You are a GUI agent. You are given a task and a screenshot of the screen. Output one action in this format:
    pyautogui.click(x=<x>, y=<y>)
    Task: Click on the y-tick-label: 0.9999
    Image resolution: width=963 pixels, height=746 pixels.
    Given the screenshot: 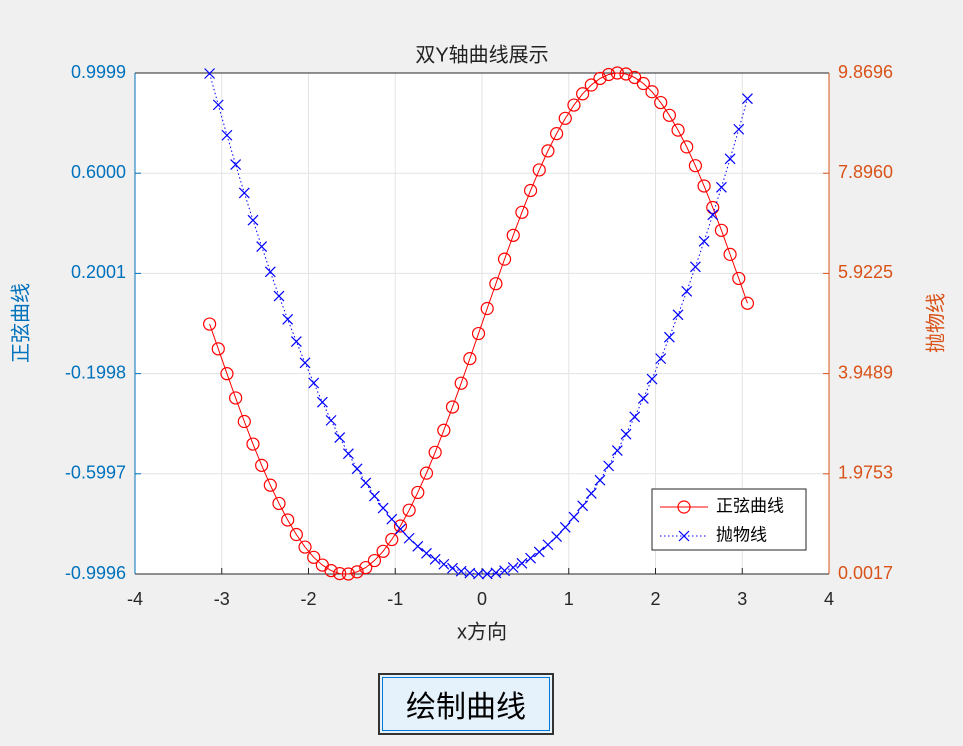 What is the action you would take?
    pyautogui.click(x=98, y=72)
    